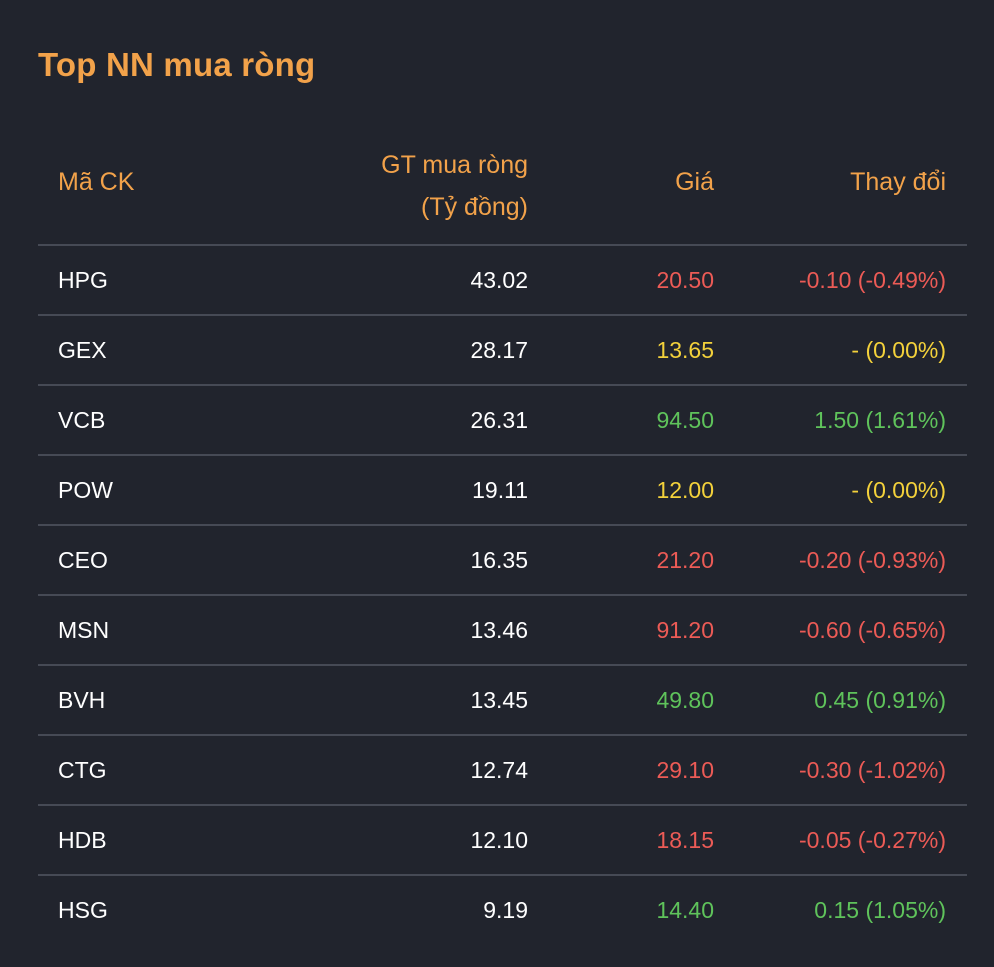 The height and width of the screenshot is (967, 994). What do you see at coordinates (880, 700) in the screenshot?
I see `price-change: 0.45 (0.91%)` at bounding box center [880, 700].